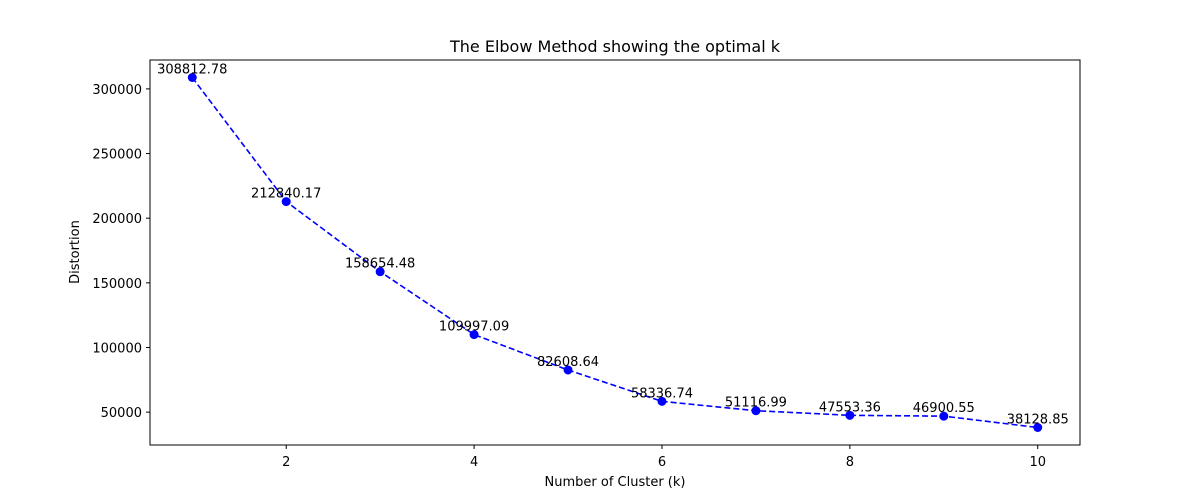  I want to click on data-label: 212840.17, so click(286, 194).